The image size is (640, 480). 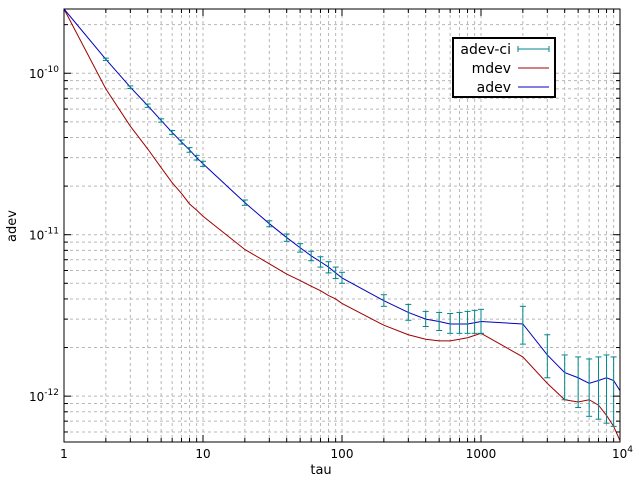 I want to click on y-tick-label: 10-10, so click(x=44, y=73).